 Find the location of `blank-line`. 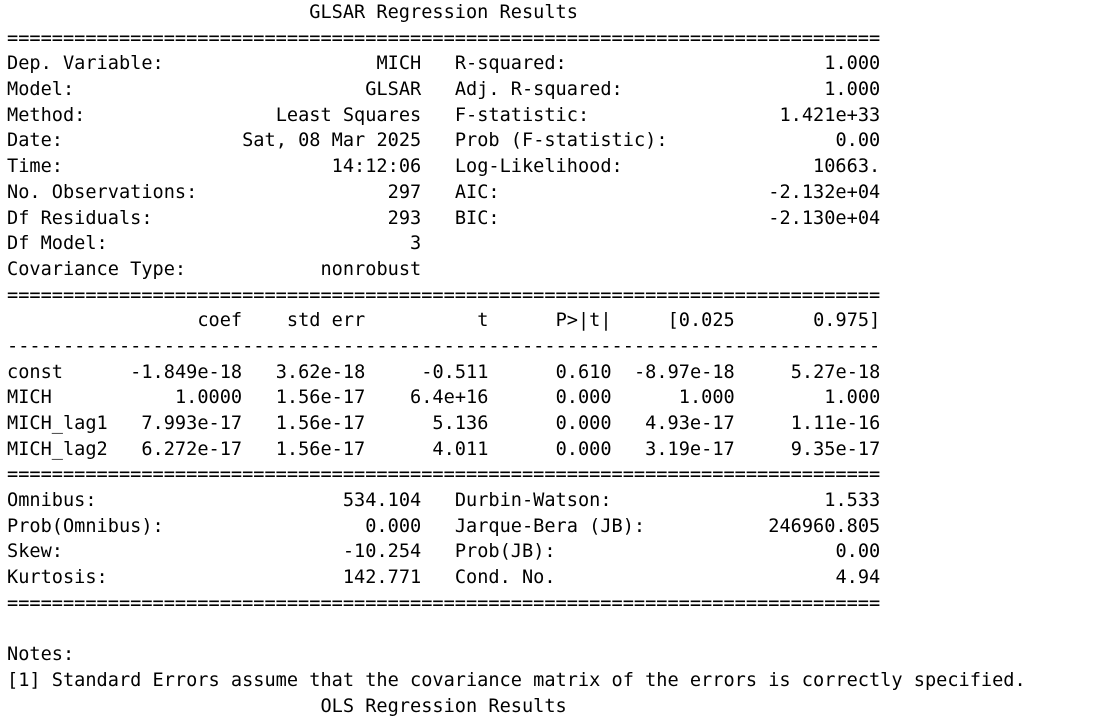

blank-line is located at coordinates (516, 630).